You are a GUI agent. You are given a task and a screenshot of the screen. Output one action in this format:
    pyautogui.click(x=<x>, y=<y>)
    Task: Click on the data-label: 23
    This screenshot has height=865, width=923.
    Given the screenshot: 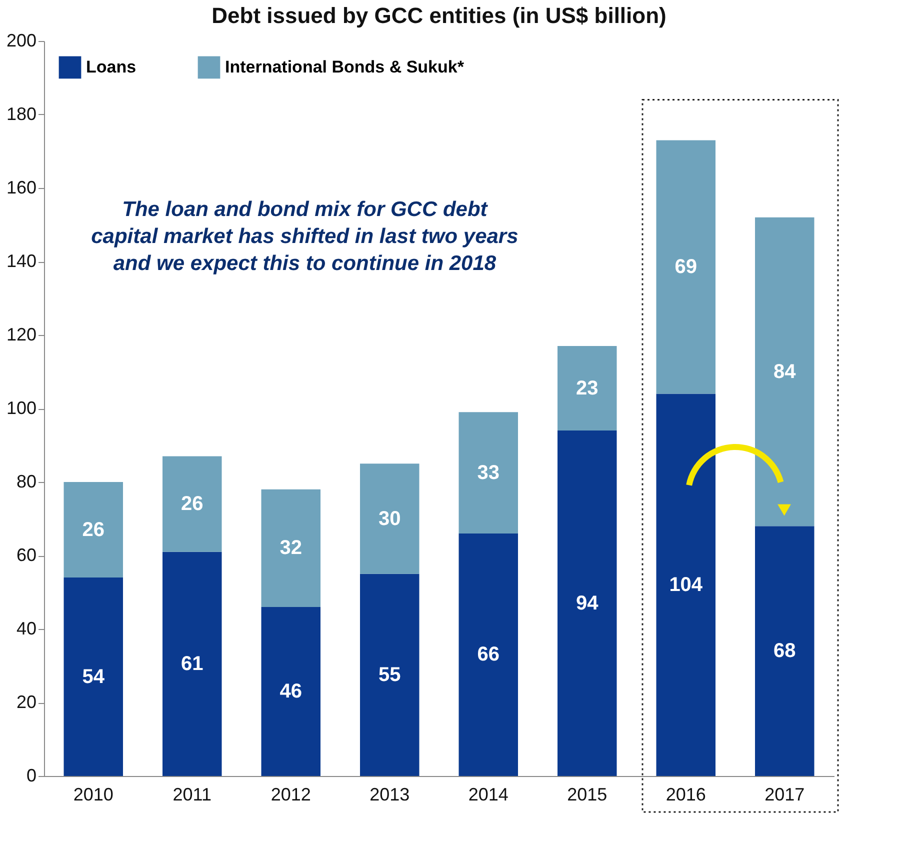 What is the action you would take?
    pyautogui.click(x=587, y=388)
    